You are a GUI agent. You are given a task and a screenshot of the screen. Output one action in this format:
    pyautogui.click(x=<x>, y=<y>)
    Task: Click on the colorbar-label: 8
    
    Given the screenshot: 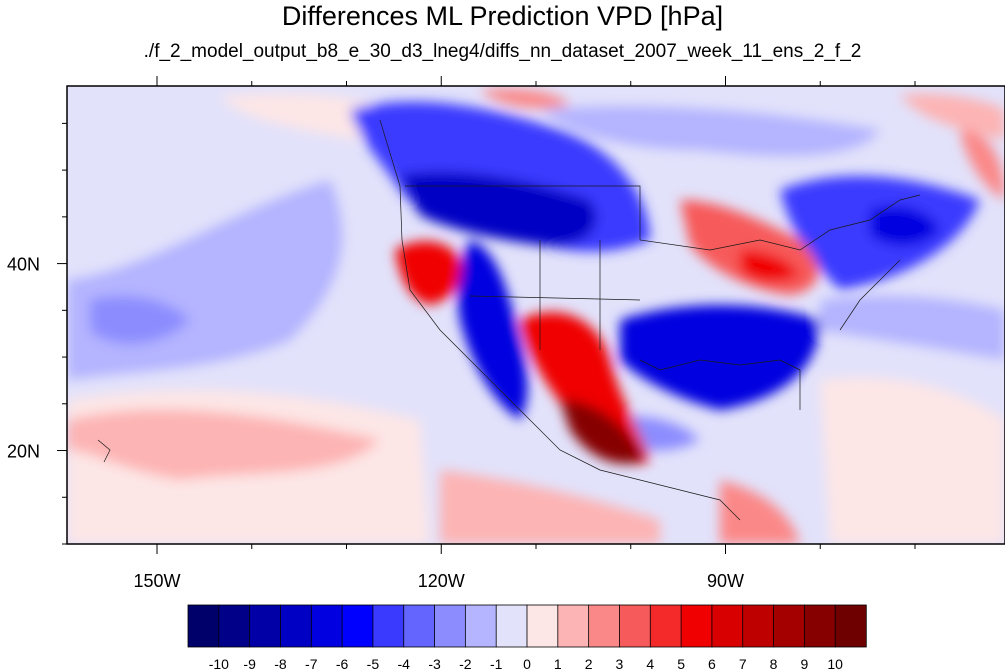 What is the action you would take?
    pyautogui.click(x=774, y=664)
    